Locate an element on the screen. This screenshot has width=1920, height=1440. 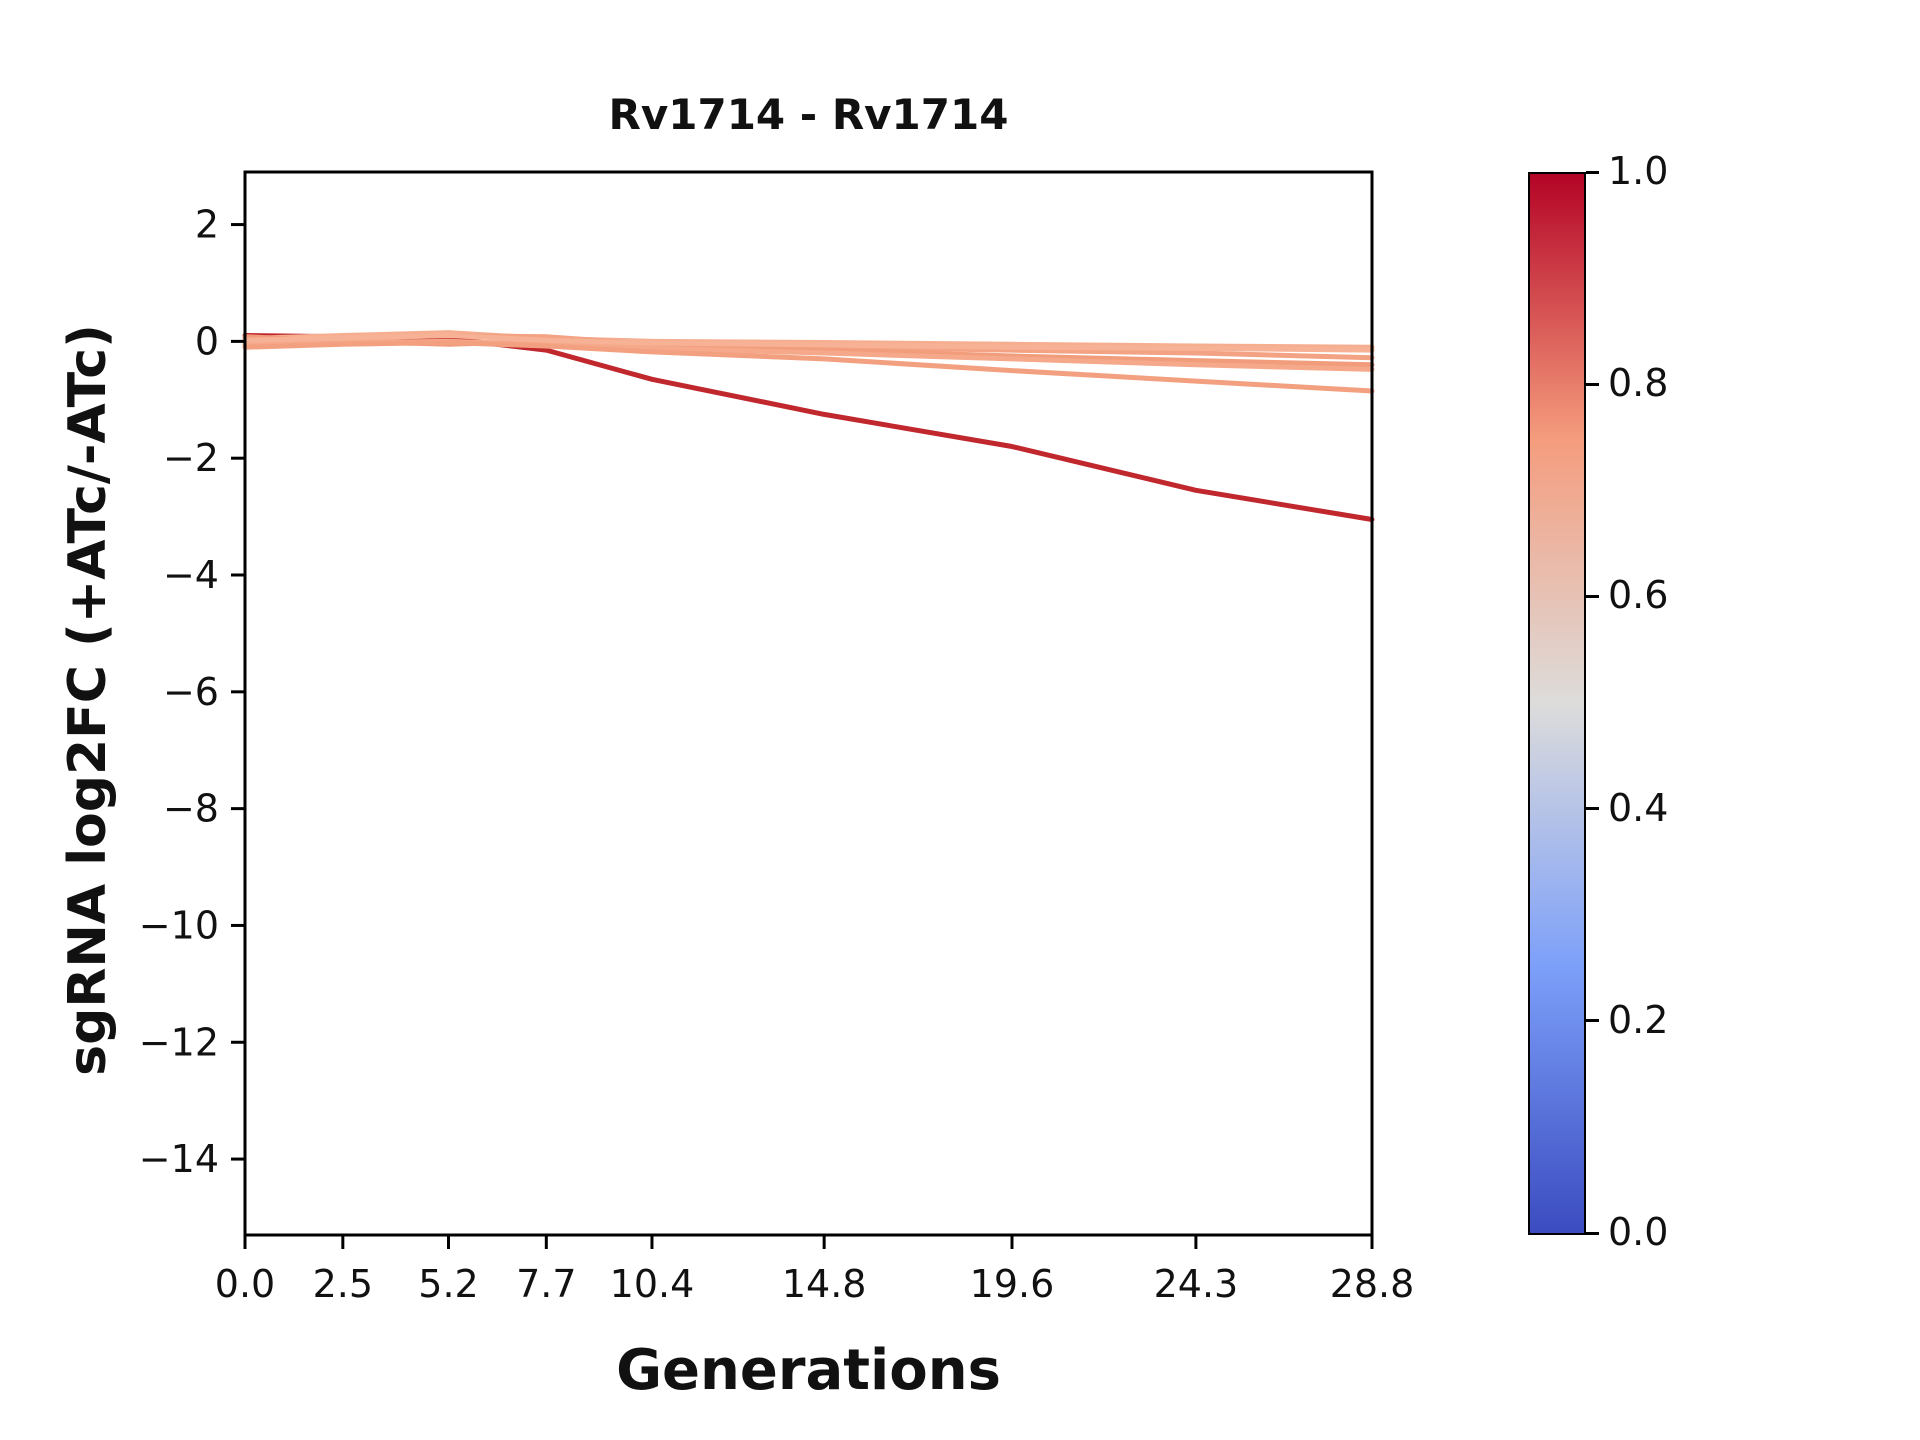
x-axis-label: Generations is located at coordinates (808, 1370).